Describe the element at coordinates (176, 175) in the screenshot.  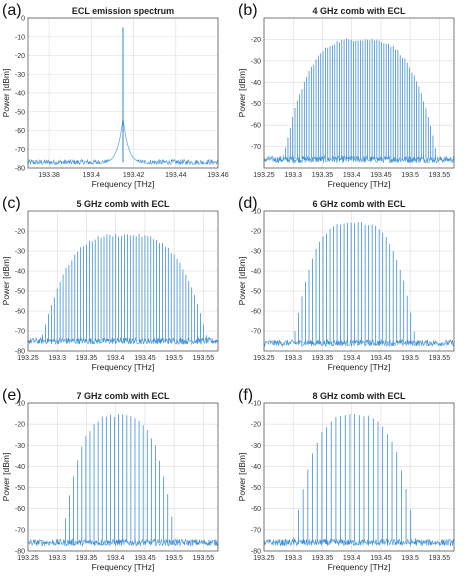
I see `x-tick-label: 193.44` at that location.